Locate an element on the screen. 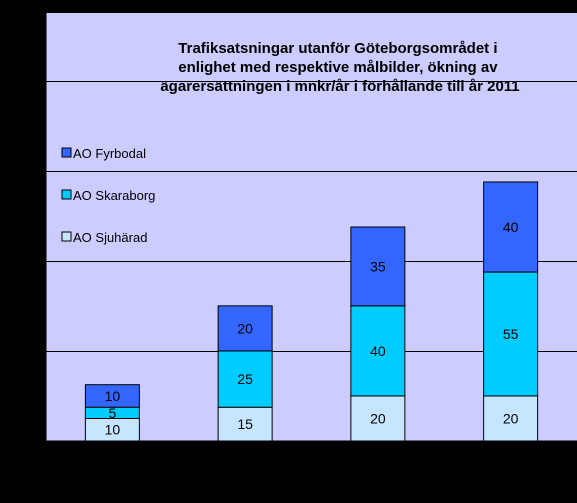 The height and width of the screenshot is (503, 577). legend: AO Fyrbodal AO Skaraborg AO Sjuhärad is located at coordinates (108, 195).